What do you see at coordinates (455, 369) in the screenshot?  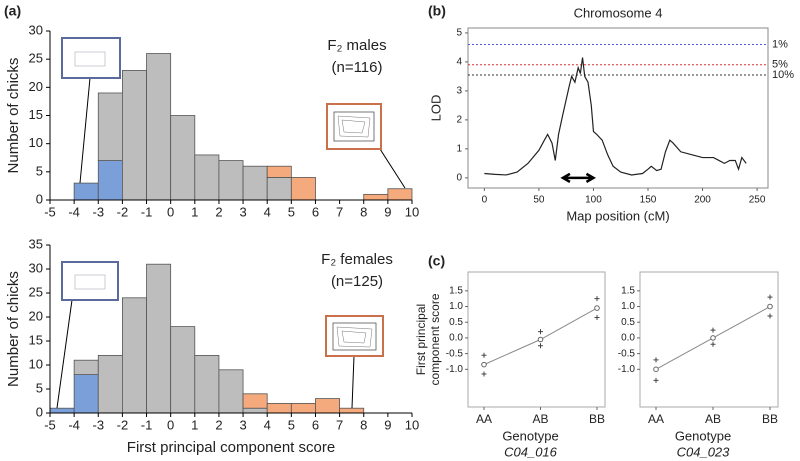 I see `y-tick-label: -1.0` at bounding box center [455, 369].